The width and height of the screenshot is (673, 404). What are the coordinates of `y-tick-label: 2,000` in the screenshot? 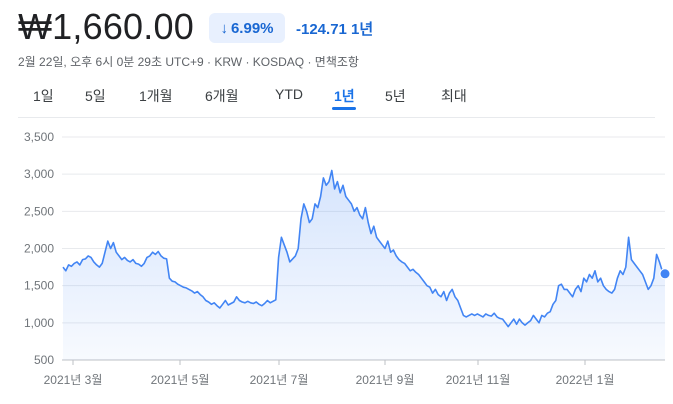 It's located at (39, 249).